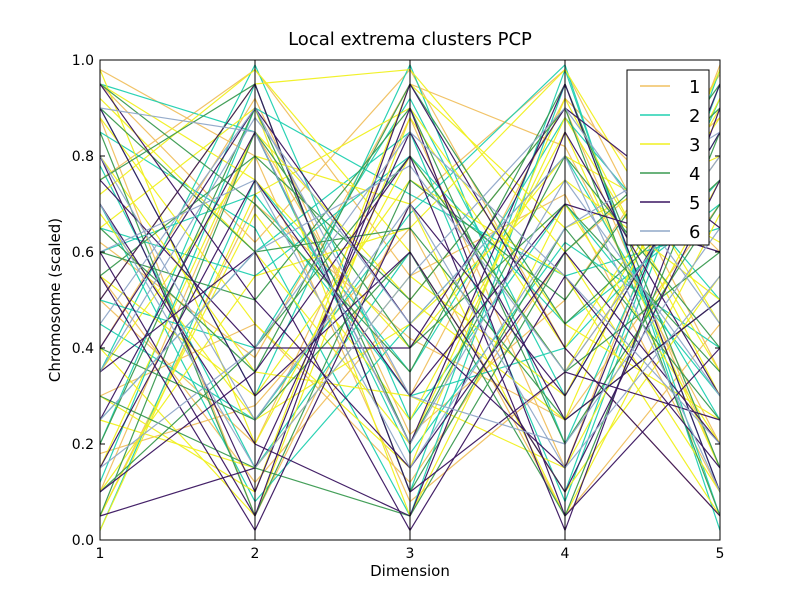 The height and width of the screenshot is (600, 800). What do you see at coordinates (83, 445) in the screenshot?
I see `y-tick-label: 0.2` at bounding box center [83, 445].